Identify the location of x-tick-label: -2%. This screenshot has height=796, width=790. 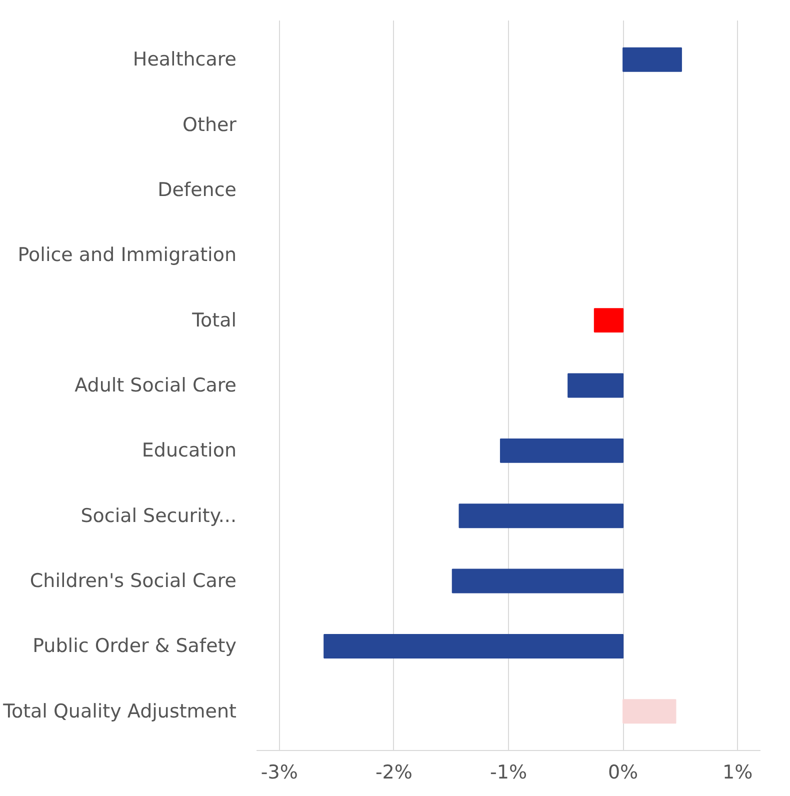
(393, 773).